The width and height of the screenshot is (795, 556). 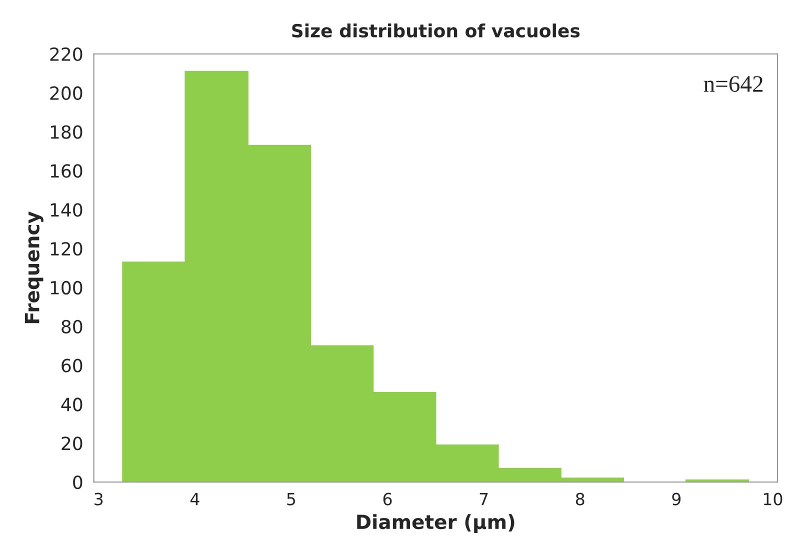 What do you see at coordinates (484, 499) in the screenshot?
I see `x-tick-label: 7` at bounding box center [484, 499].